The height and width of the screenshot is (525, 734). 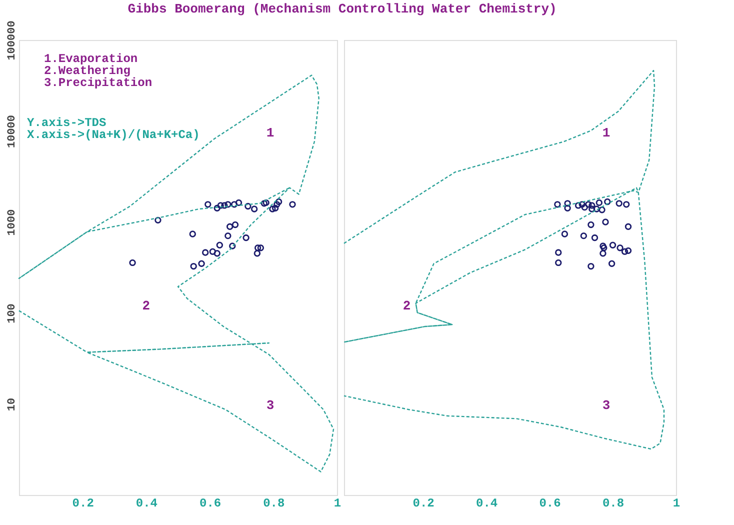 What do you see at coordinates (12, 405) in the screenshot?
I see `y-tick-label: 10` at bounding box center [12, 405].